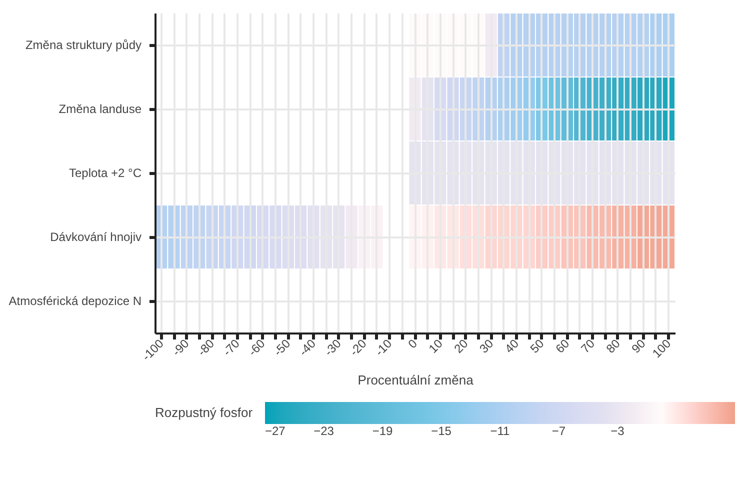 The width and height of the screenshot is (737, 500). I want to click on x-tick-label: 90, so click(638, 346).